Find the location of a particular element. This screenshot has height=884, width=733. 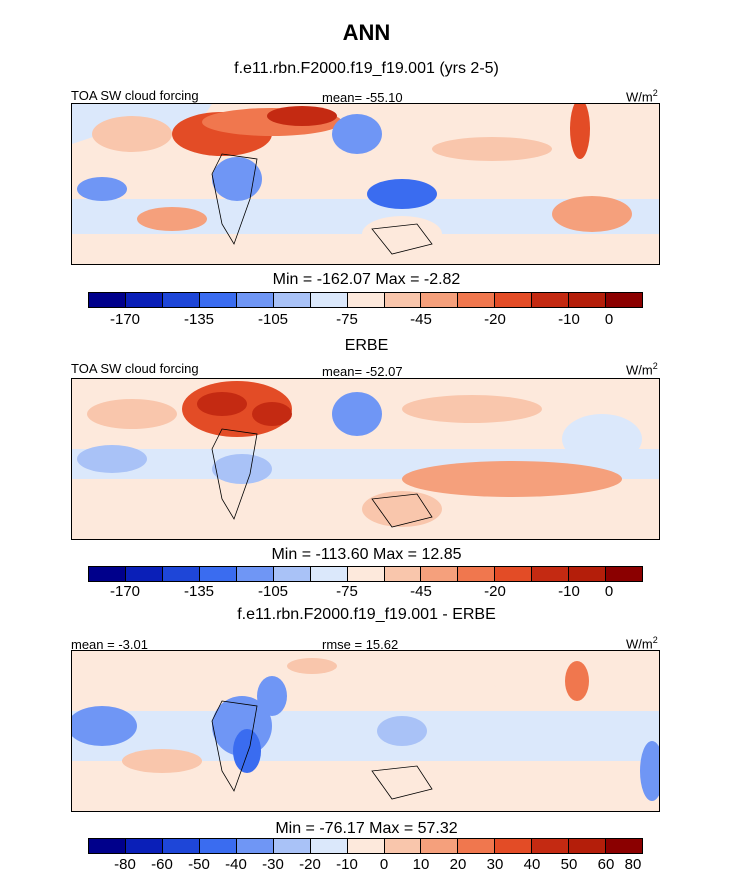

figure-title: ANN is located at coordinates (366, 32).